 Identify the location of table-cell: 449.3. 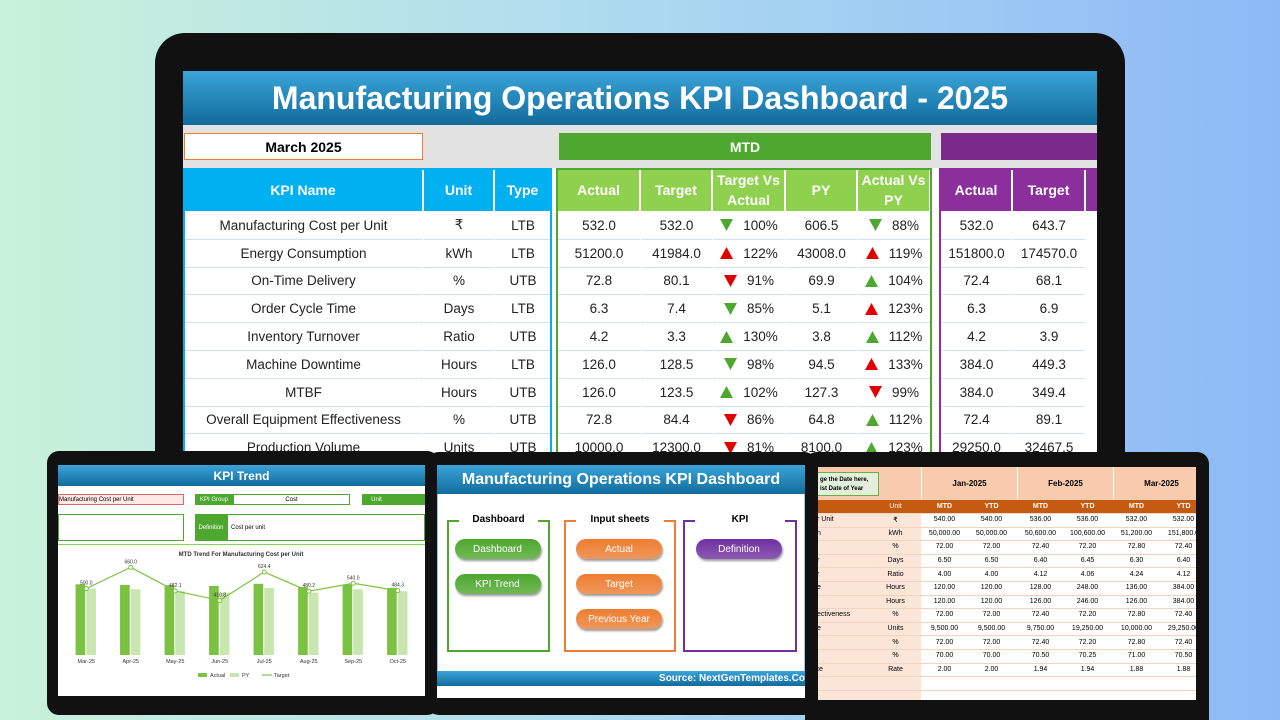
(1049, 365).